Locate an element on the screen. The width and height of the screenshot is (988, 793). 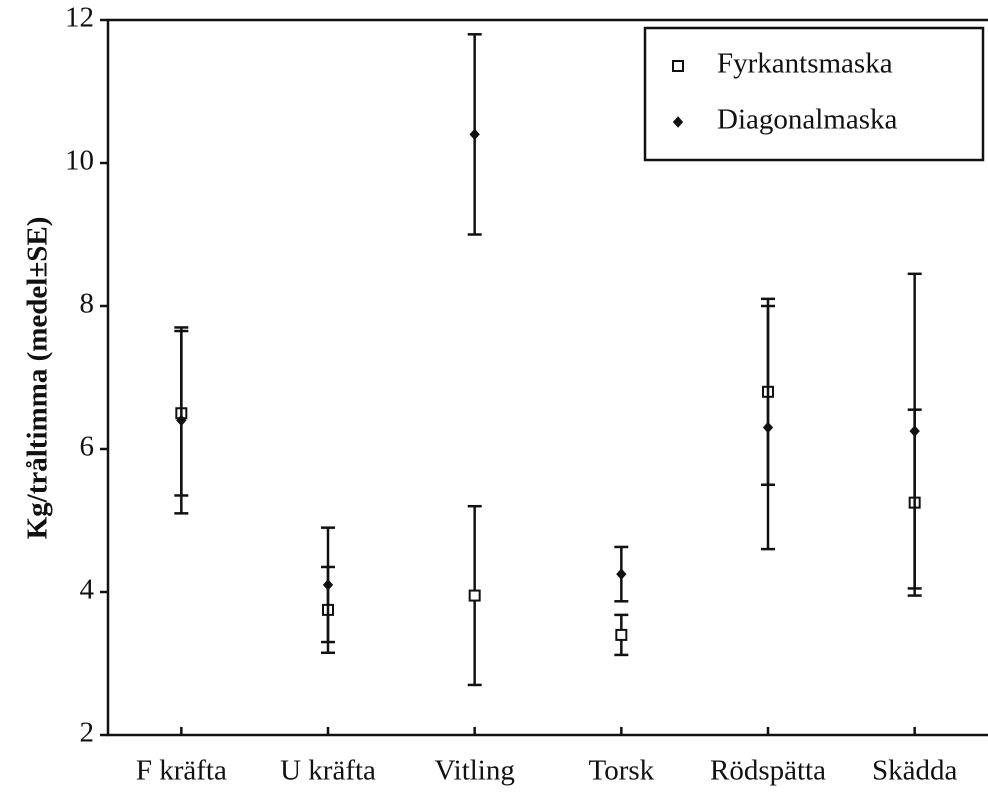
x-tick-label: U kräfta is located at coordinates (328, 771).